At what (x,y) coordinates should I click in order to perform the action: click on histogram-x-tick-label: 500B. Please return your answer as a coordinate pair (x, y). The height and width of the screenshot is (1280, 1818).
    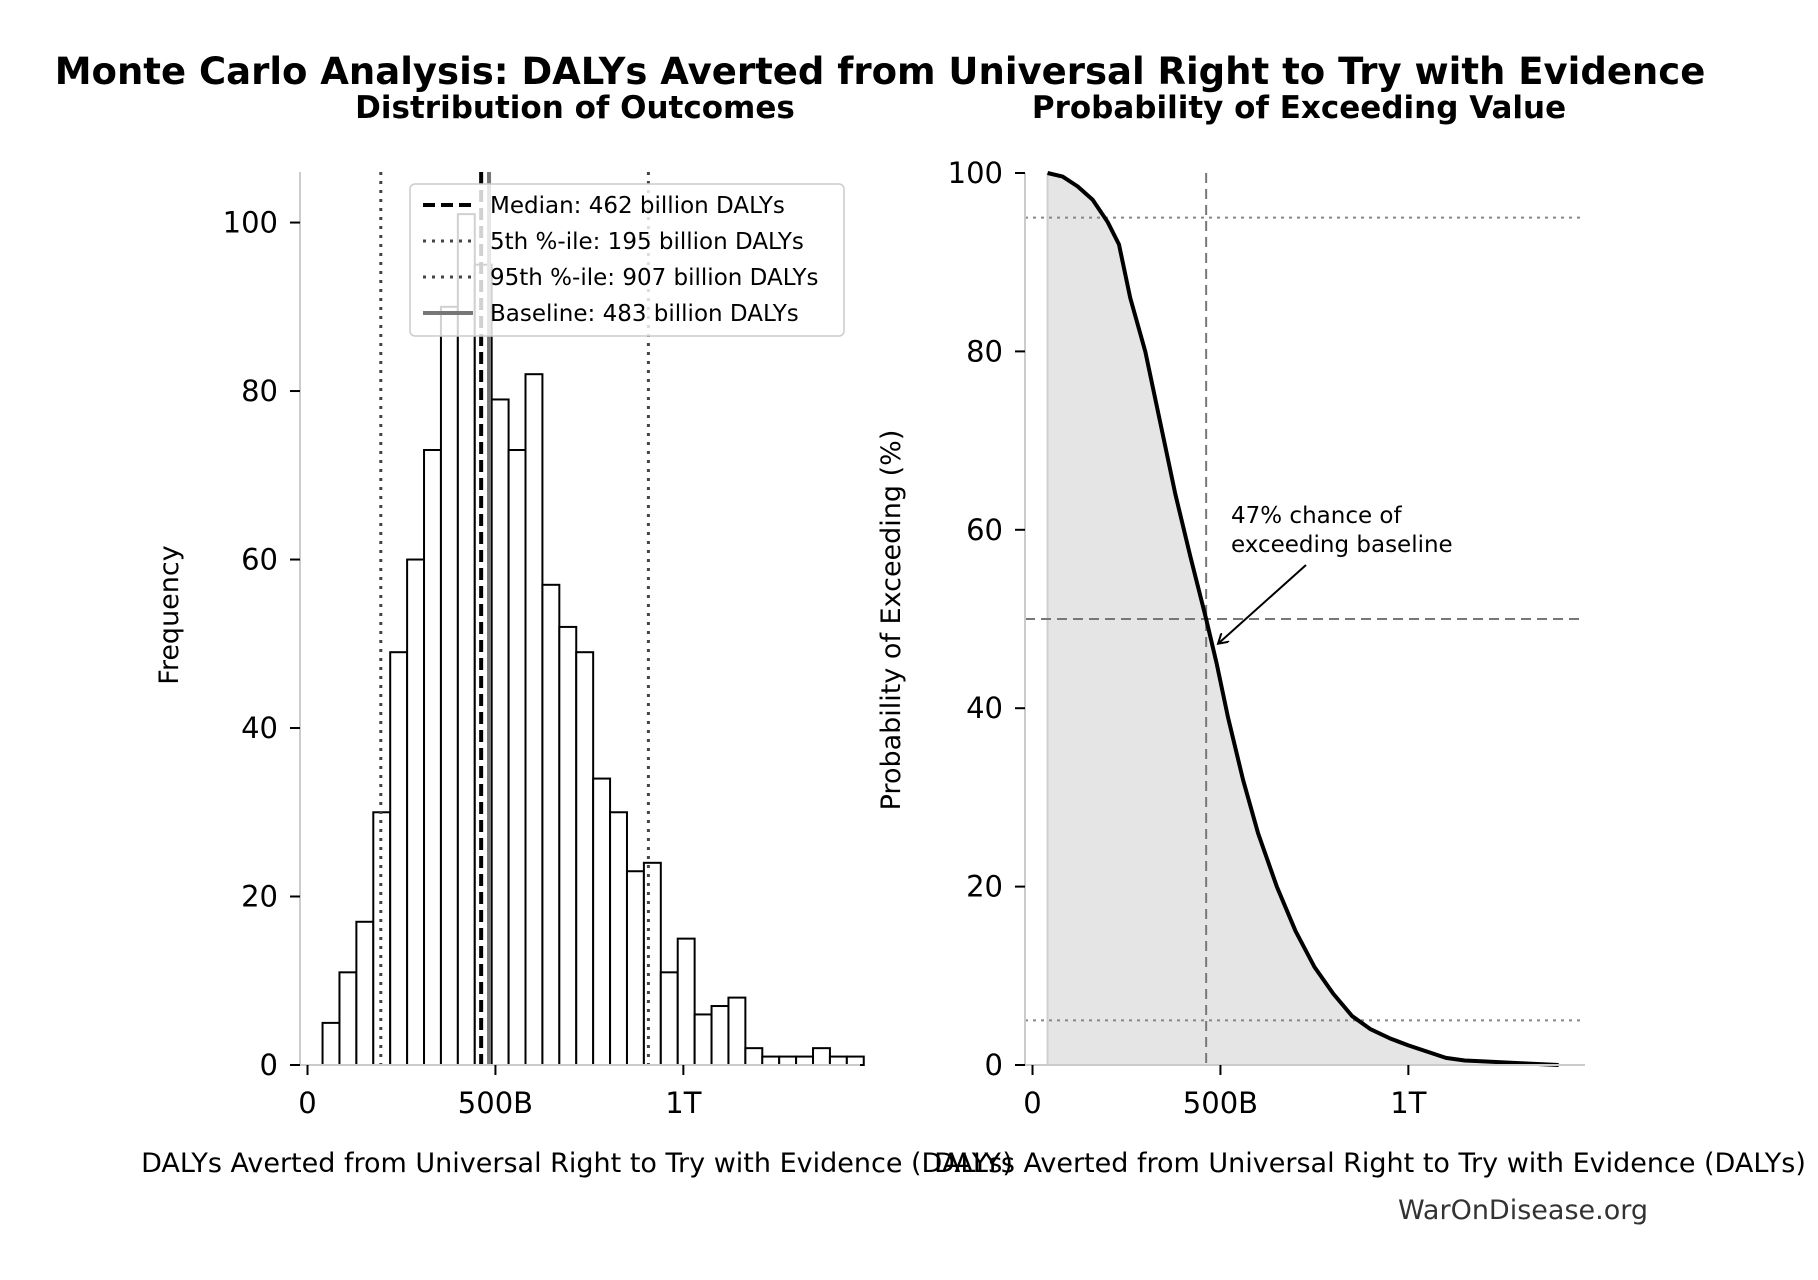
    Looking at the image, I should click on (495, 1103).